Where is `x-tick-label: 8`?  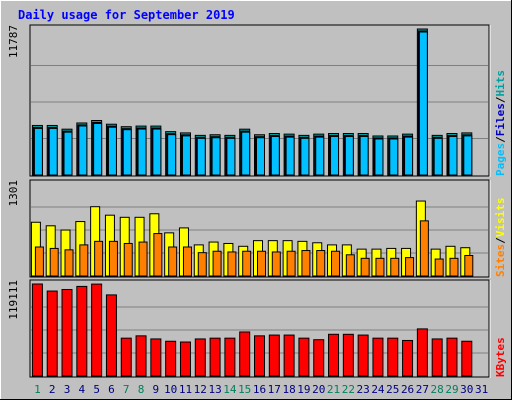 x-tick-label: 8 is located at coordinates (141, 389).